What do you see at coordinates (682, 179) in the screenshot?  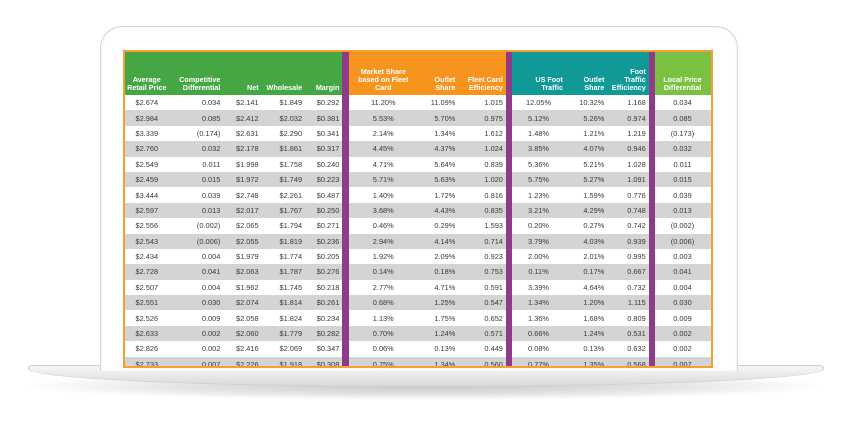 I see `cell-local-price-differential: 0.015` at bounding box center [682, 179].